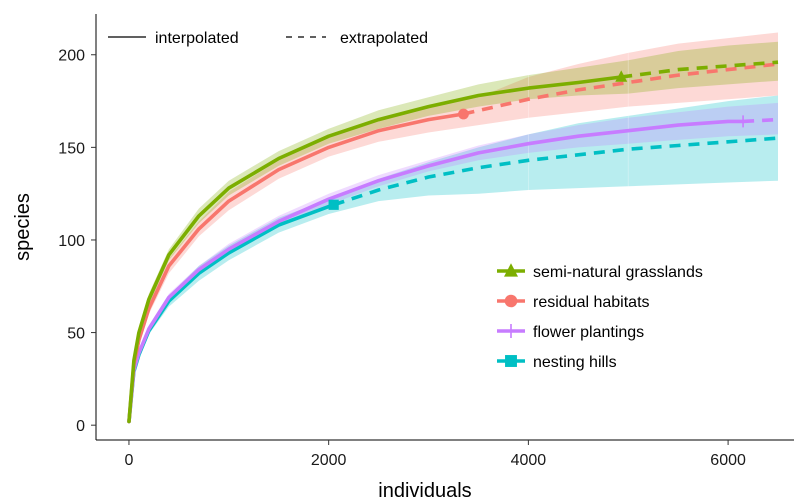 Image resolution: width=796 pixels, height=500 pixels. What do you see at coordinates (618, 272) in the screenshot?
I see `legend-label-semi-natural-grasslands: semi-natural grasslands` at bounding box center [618, 272].